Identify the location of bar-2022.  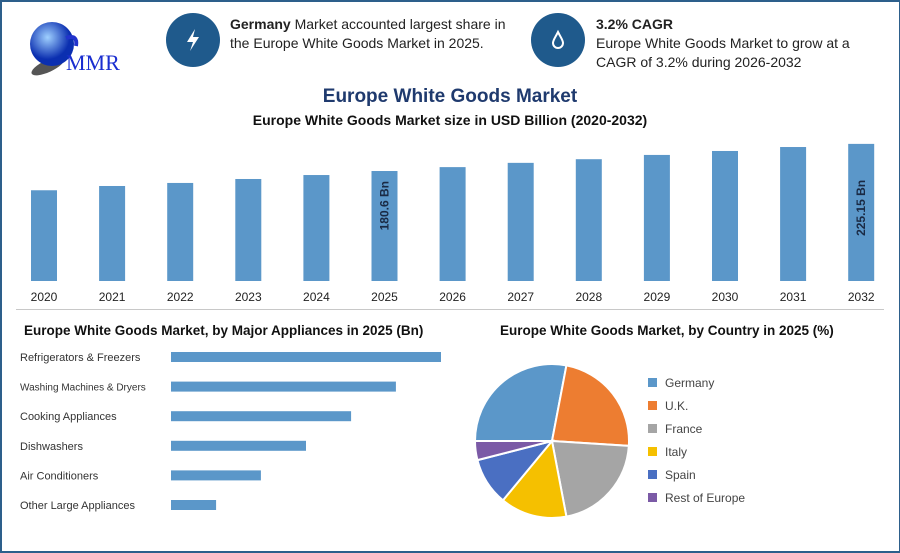
(180, 231).